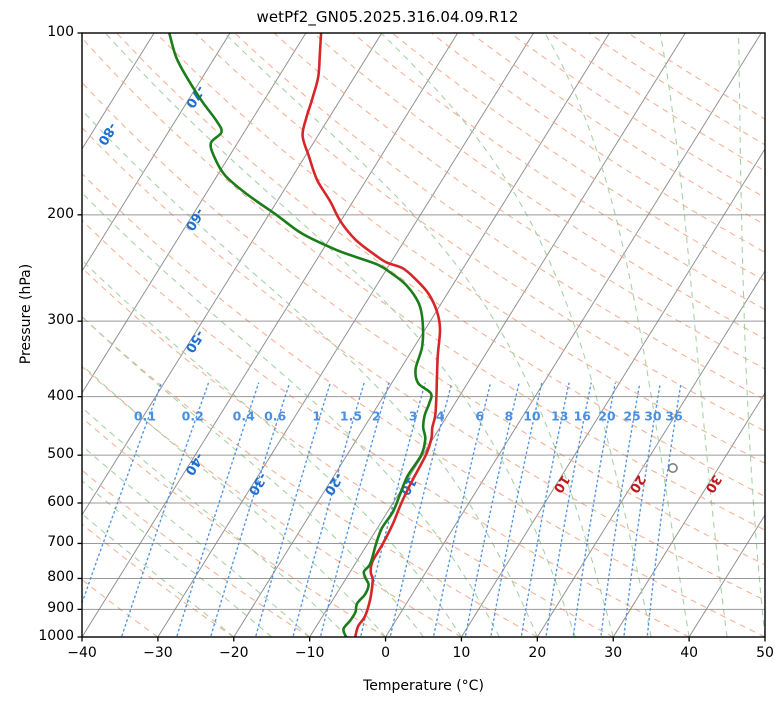 This screenshot has height=708, width=775. What do you see at coordinates (376, 416) in the screenshot?
I see `mixing-ratio-label: 2` at bounding box center [376, 416].